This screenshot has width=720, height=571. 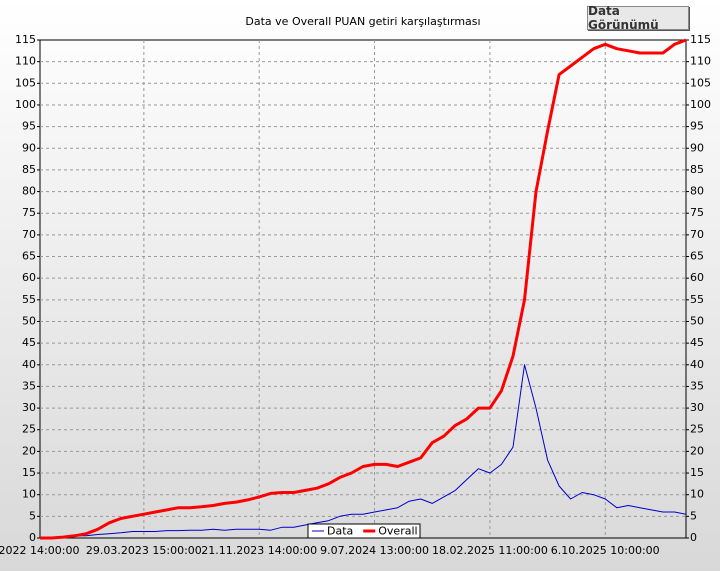 What do you see at coordinates (697, 364) in the screenshot?
I see `y2-tick-label: 40` at bounding box center [697, 364].